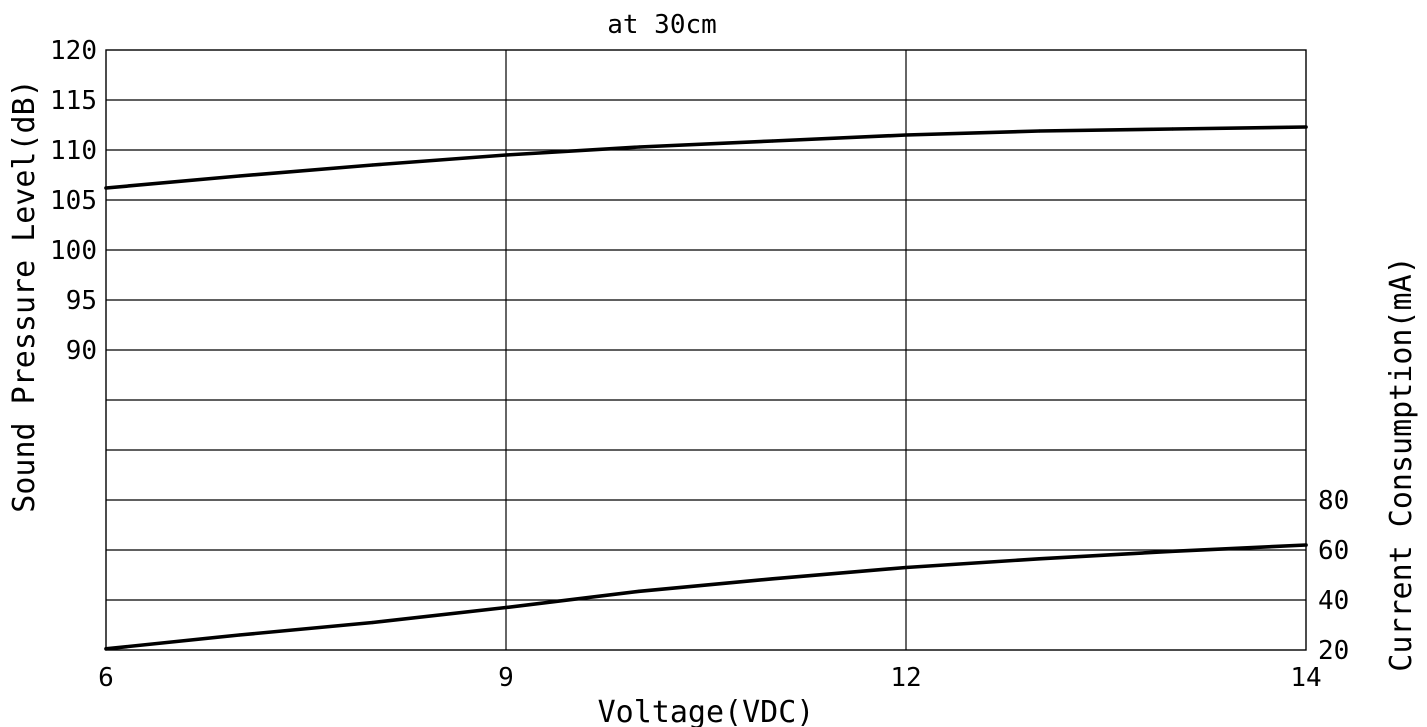 Image resolution: width=1427 pixels, height=727 pixels. What do you see at coordinates (1333, 651) in the screenshot?
I see `y-right-tick-label: 20` at bounding box center [1333, 651].